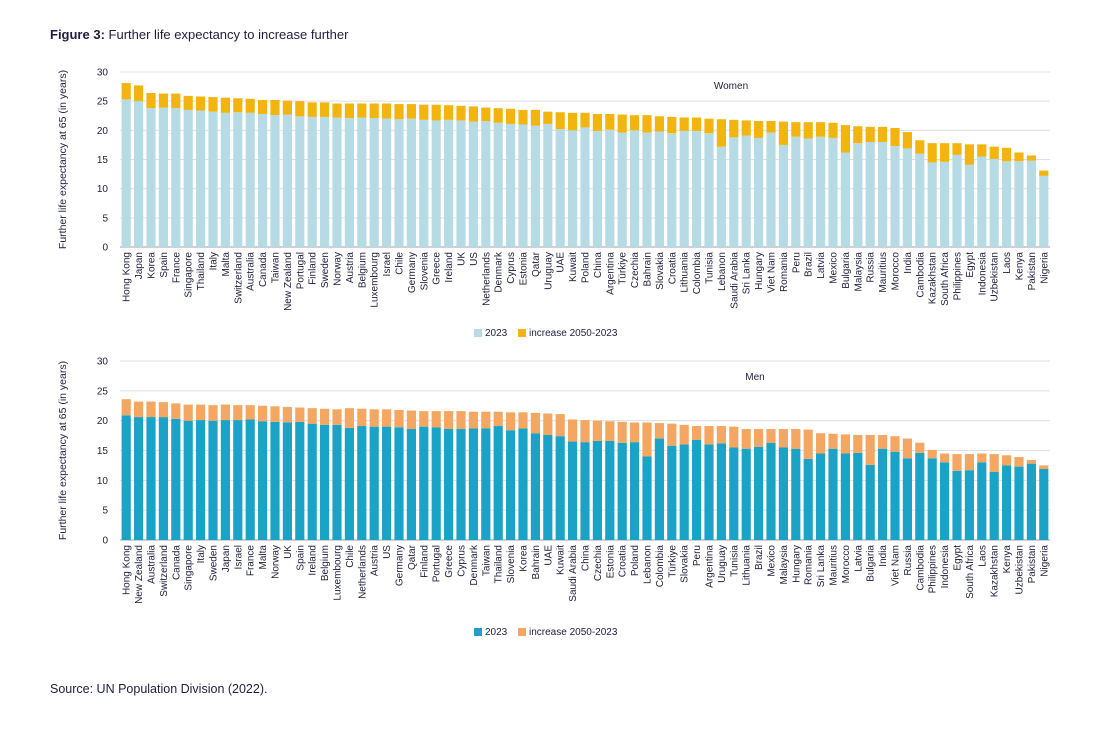 The image size is (1106, 753). Describe the element at coordinates (127, 277) in the screenshot. I see `women-x-tick-label: Hong Kong` at that location.